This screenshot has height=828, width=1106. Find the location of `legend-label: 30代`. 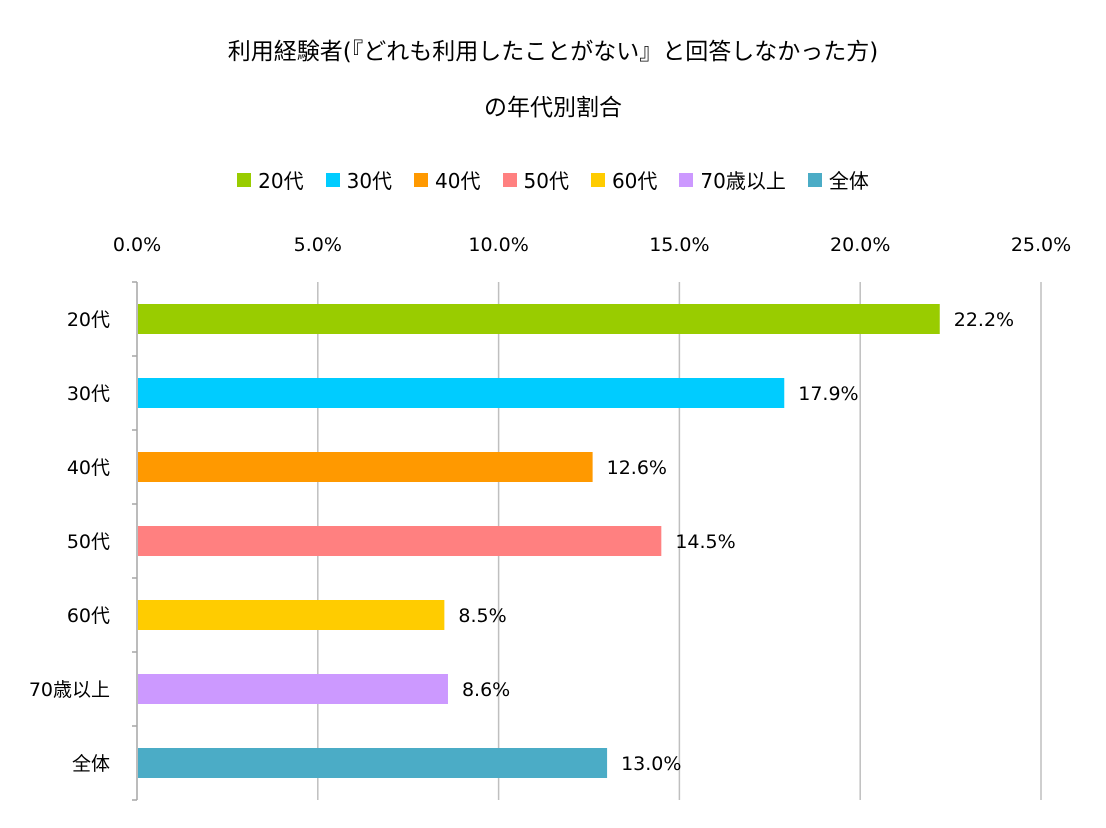

legend-label: 30代 is located at coordinates (369, 181).